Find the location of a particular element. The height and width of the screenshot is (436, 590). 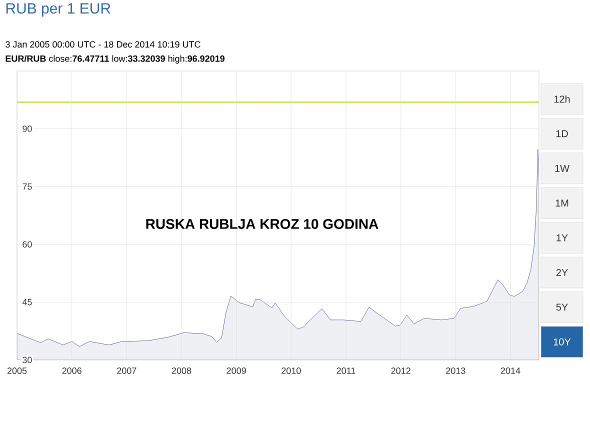

x-tick-label: 2005 is located at coordinates (17, 371).